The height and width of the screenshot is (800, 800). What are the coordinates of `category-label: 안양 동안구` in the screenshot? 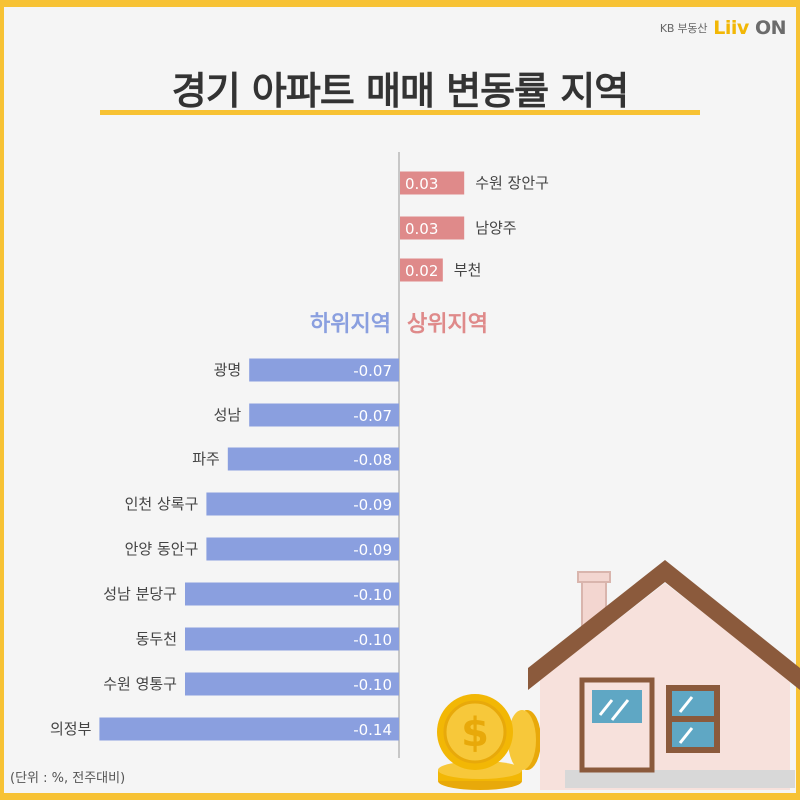 It's located at (162, 549).